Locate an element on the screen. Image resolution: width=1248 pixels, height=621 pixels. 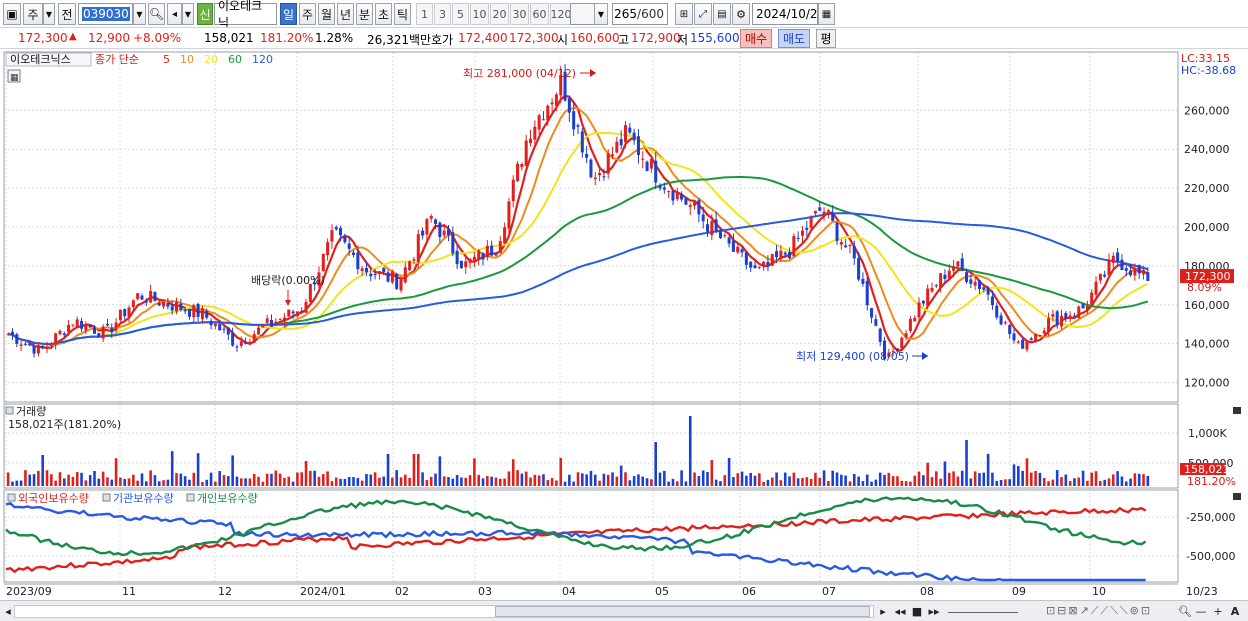
stop-icon: ■ is located at coordinates (917, 611).